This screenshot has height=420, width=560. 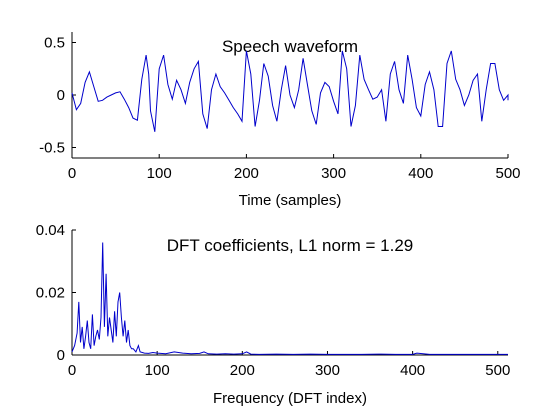 I want to click on waveform-x-tick-label: 500, so click(x=507, y=173).